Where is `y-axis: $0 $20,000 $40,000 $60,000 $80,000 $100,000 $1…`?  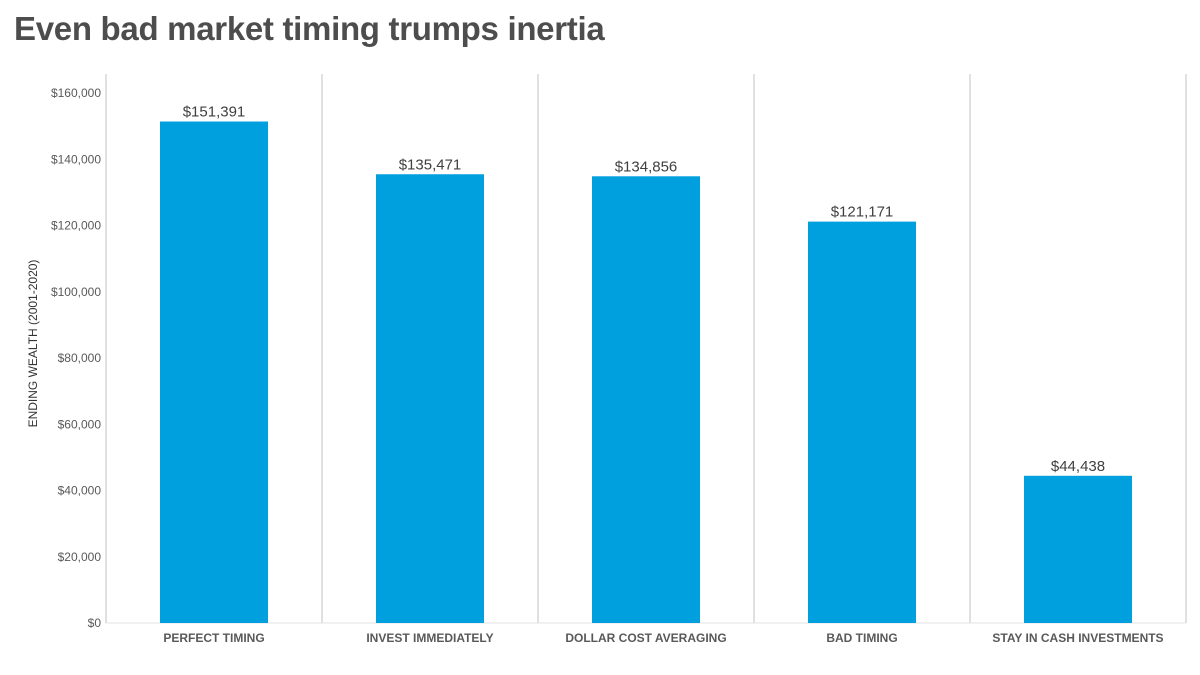 y-axis: $0 $20,000 $40,000 $60,000 $80,000 $100,000 $1… is located at coordinates (76, 358).